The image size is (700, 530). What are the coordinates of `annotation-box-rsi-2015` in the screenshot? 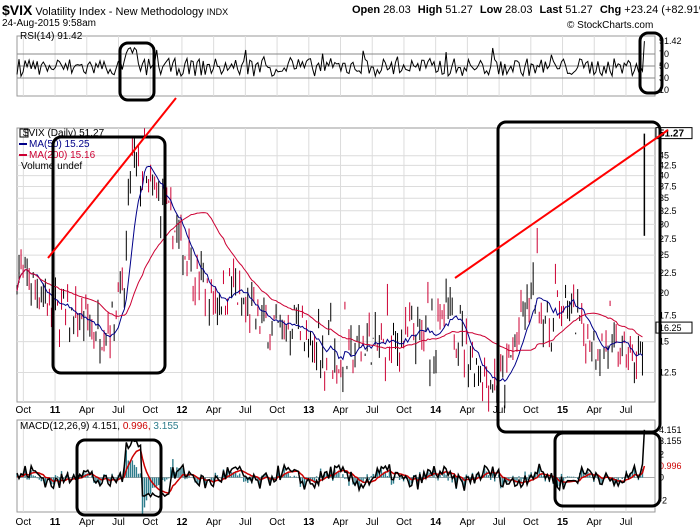 It's located at (651, 63).